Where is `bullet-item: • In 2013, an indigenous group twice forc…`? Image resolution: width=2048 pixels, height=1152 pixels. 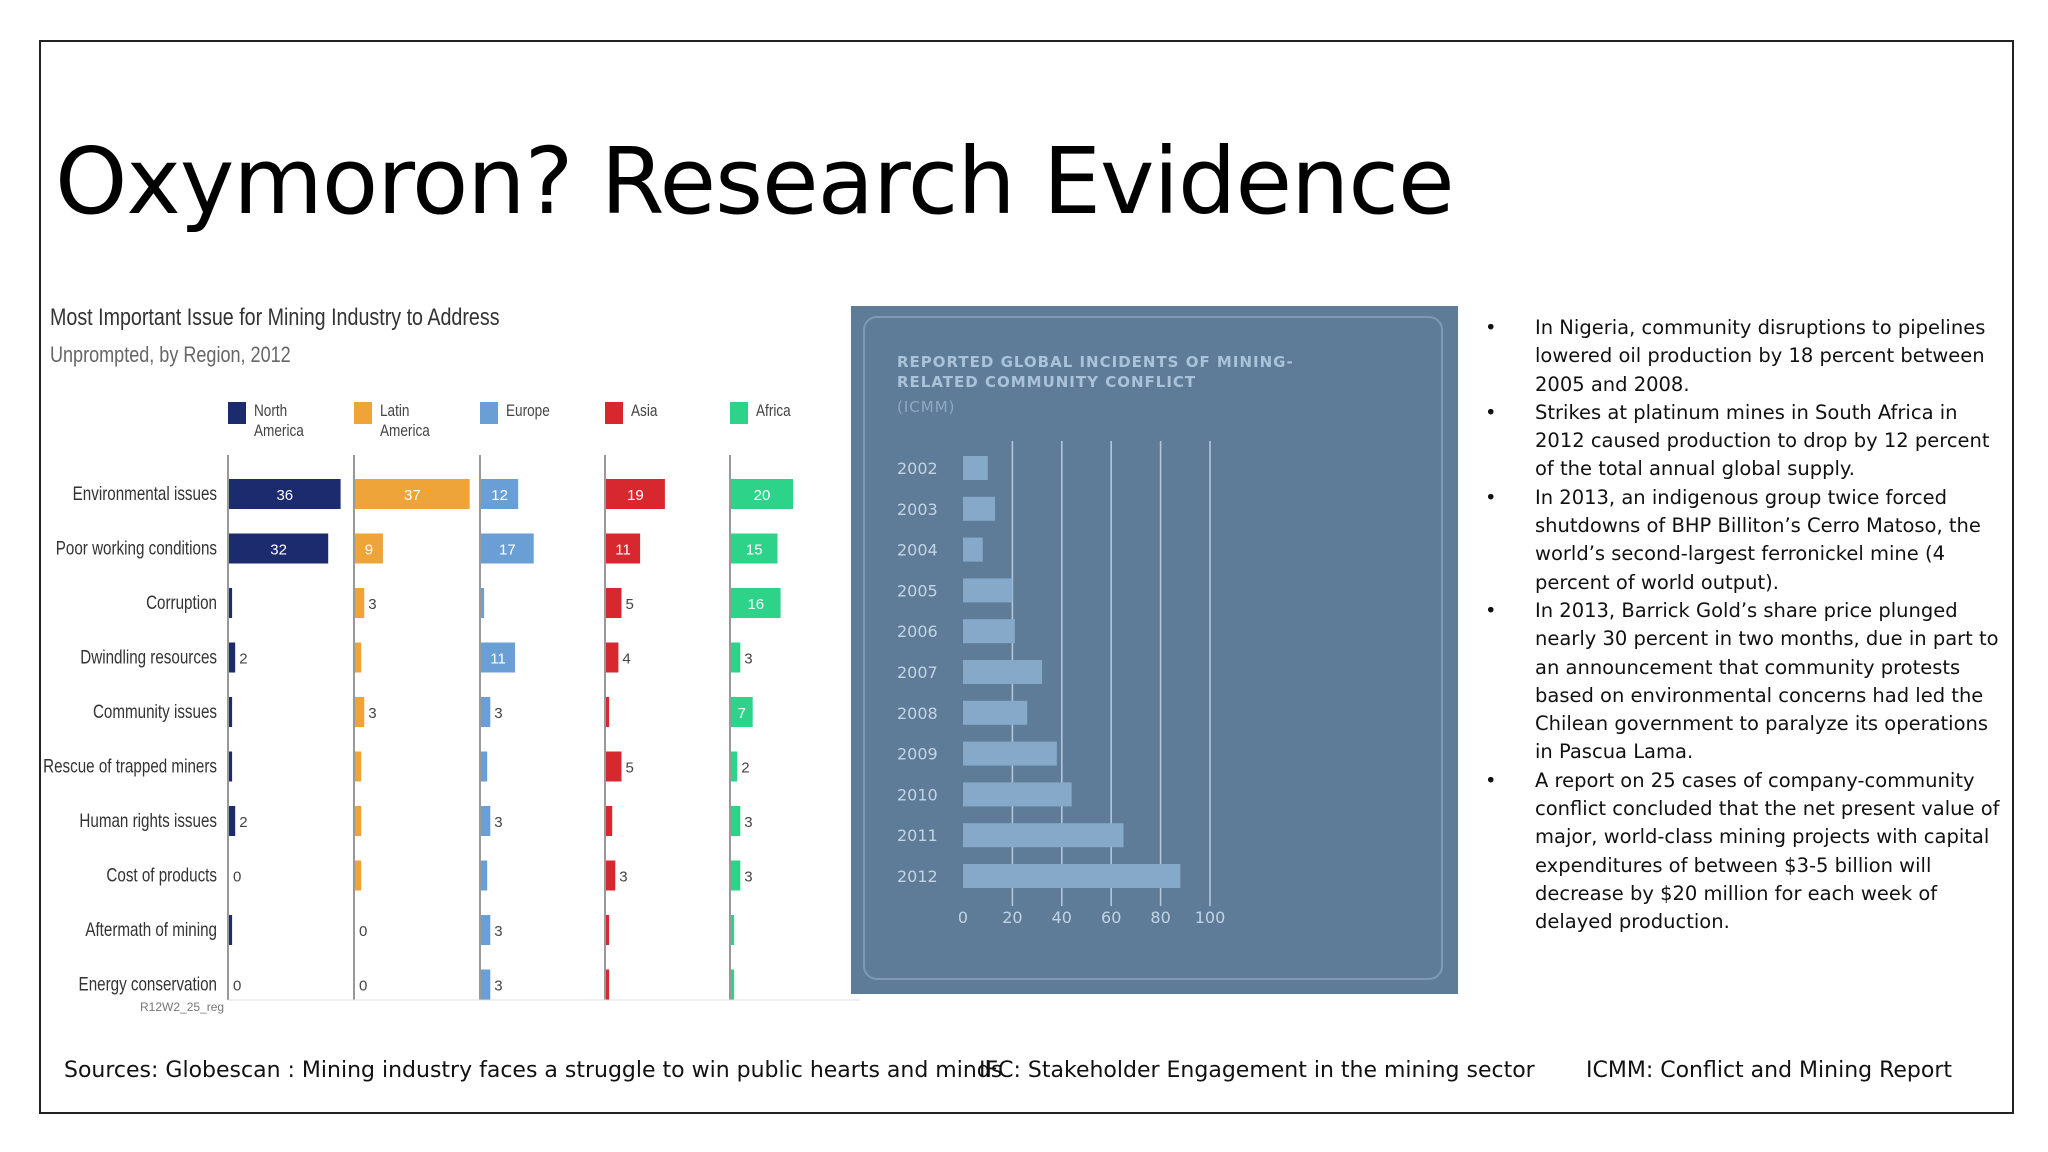 bullet-item: • In 2013, an indigenous group twice forc… is located at coordinates (1742, 540).